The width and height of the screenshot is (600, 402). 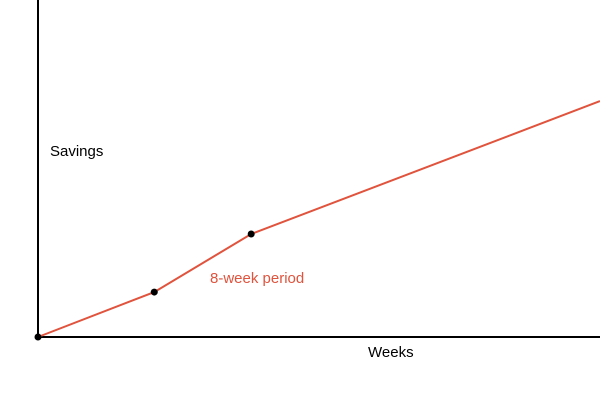 What do you see at coordinates (391, 352) in the screenshot?
I see `x-axis-label: Weeks` at bounding box center [391, 352].